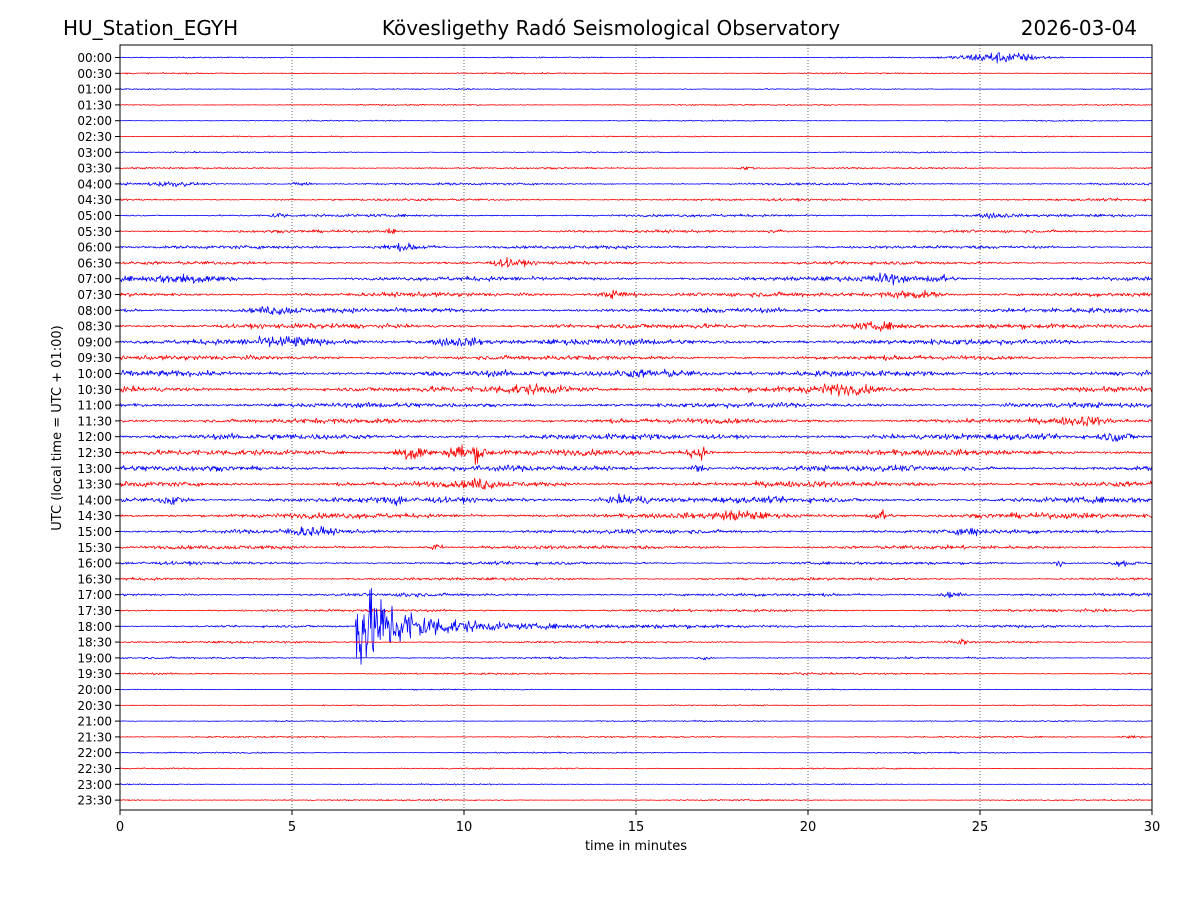 The height and width of the screenshot is (900, 1200). I want to click on y-tick-label: 22:00, so click(94, 753).